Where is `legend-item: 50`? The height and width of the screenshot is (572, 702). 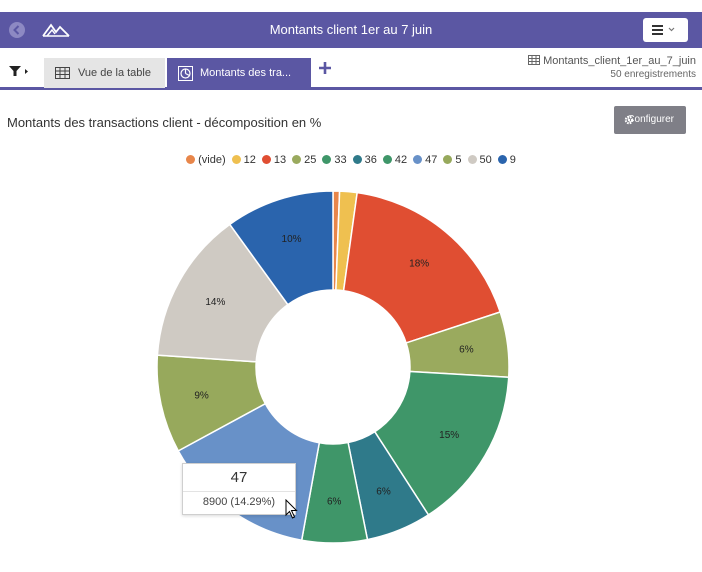 legend-item: 50 is located at coordinates (479, 160).